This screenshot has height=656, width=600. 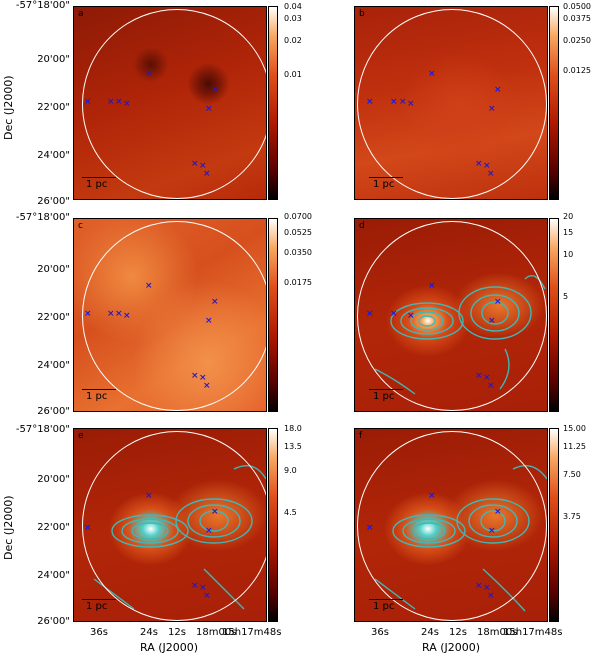 What do you see at coordinates (362, 14) in the screenshot?
I see `panel-tag: b` at bounding box center [362, 14].